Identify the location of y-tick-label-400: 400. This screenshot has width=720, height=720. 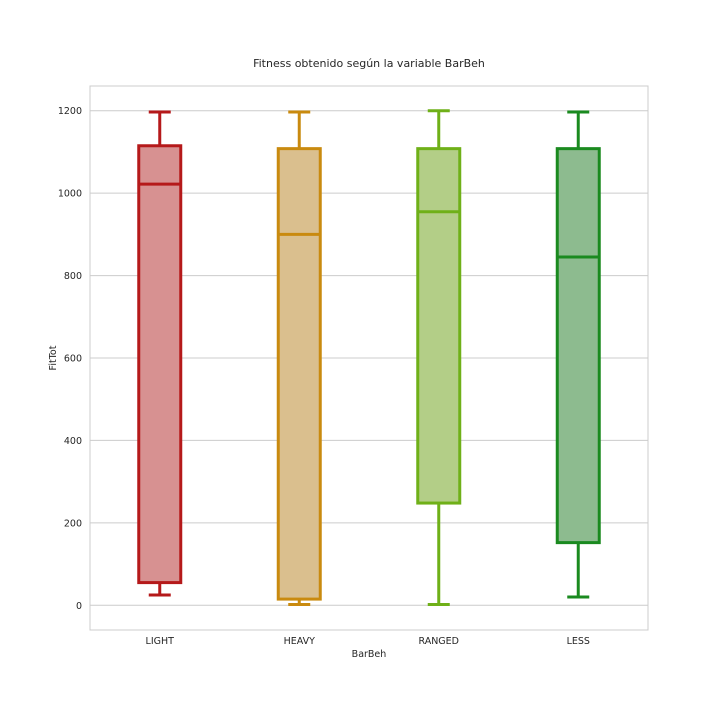
(73, 441).